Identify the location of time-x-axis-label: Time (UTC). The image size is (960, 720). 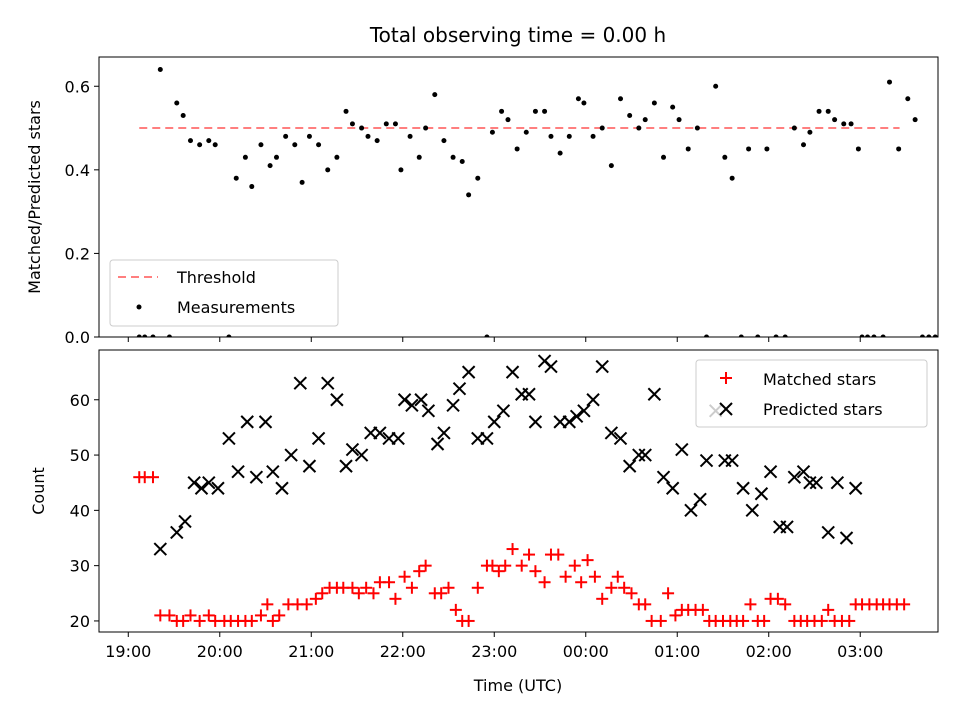
(517, 685).